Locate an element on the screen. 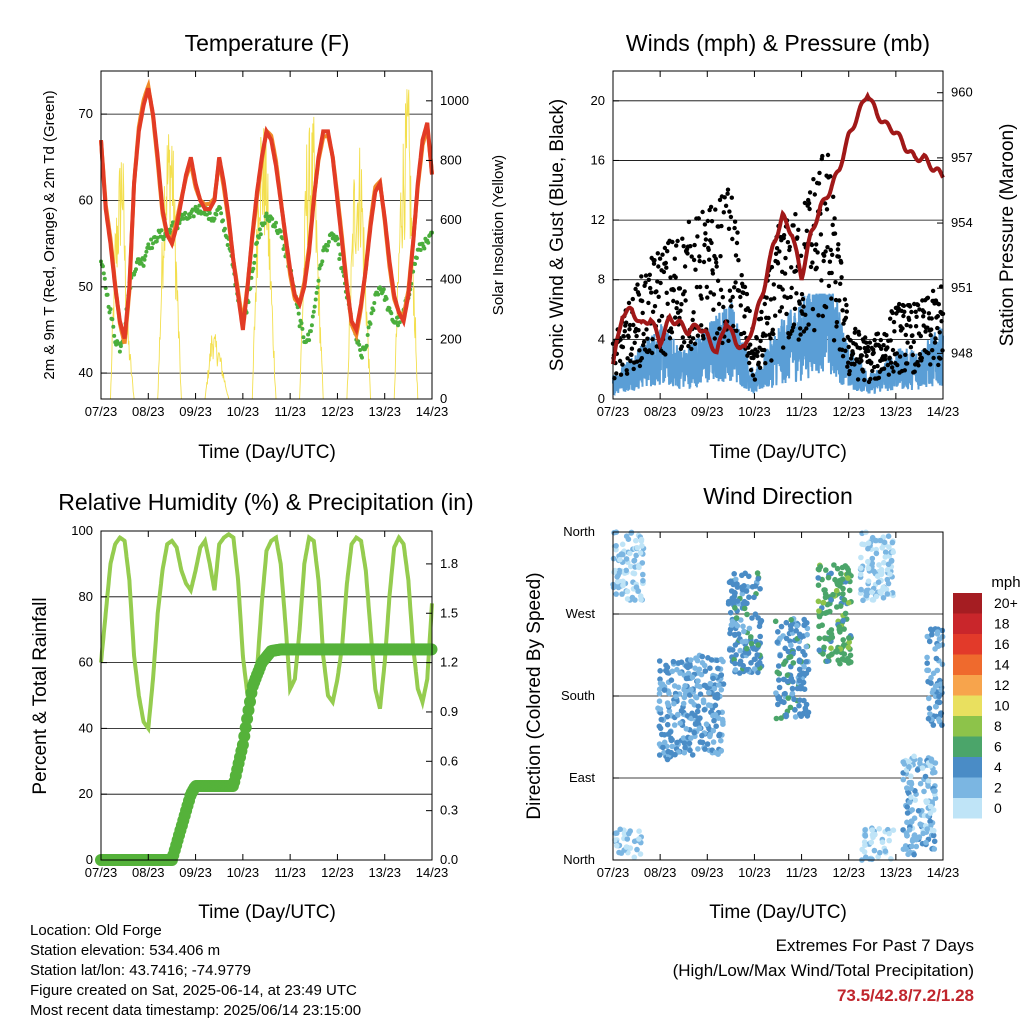 This screenshot has width=1024, height=1024. x-tick-label: 11/23 is located at coordinates (802, 872).